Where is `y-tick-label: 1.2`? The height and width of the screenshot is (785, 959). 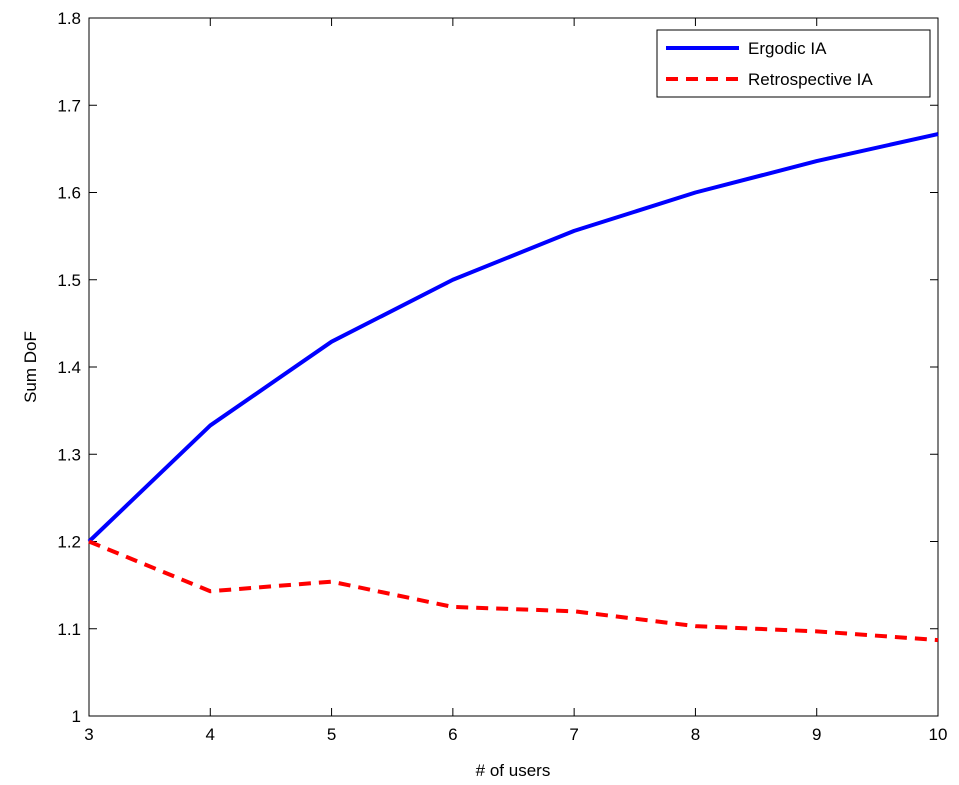
y-tick-label: 1.2 is located at coordinates (69, 542).